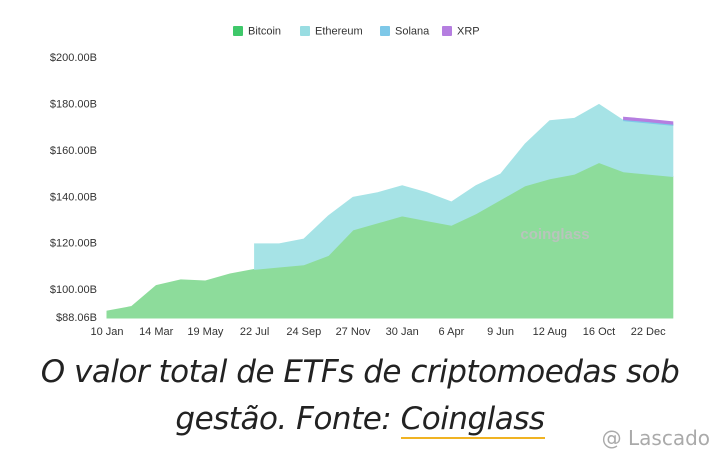  Describe the element at coordinates (303, 332) in the screenshot. I see `x-tick-label: 24 Sep` at that location.